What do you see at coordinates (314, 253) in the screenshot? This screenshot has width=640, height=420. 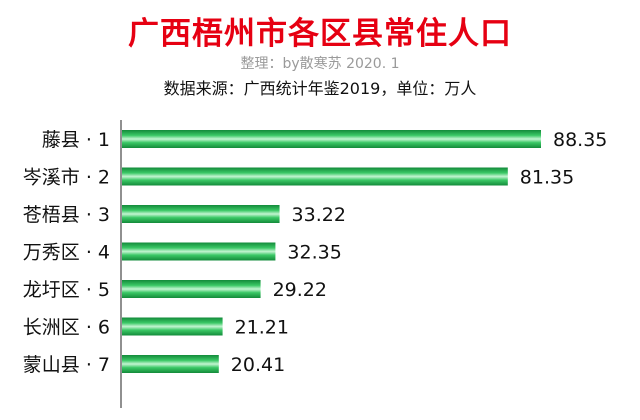 I see `value-label: 32.35` at bounding box center [314, 253].